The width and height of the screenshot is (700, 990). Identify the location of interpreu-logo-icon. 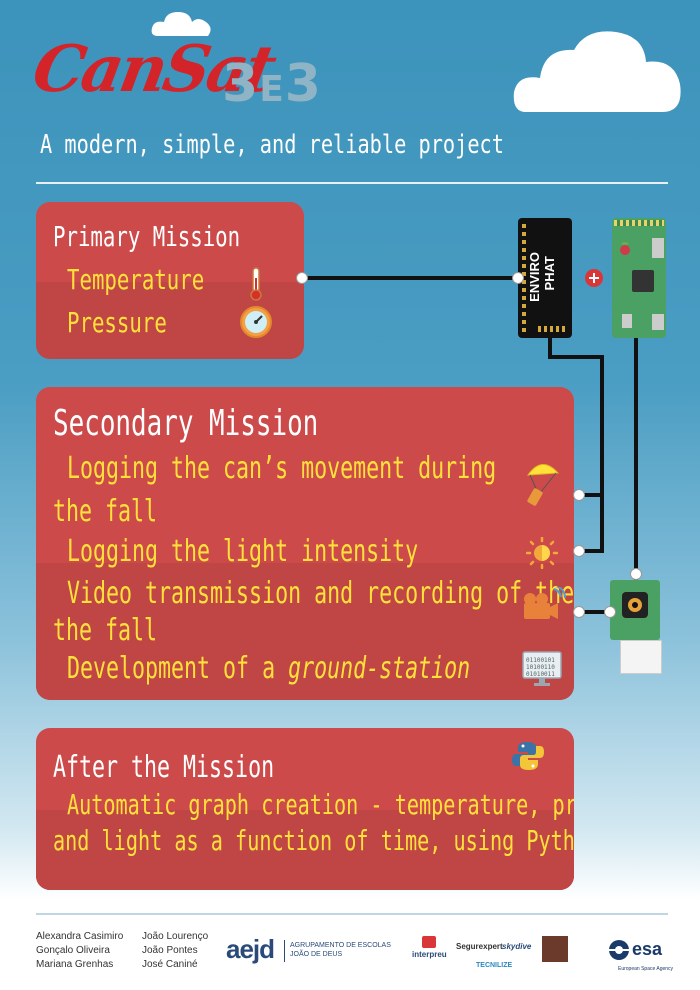
(429, 942).